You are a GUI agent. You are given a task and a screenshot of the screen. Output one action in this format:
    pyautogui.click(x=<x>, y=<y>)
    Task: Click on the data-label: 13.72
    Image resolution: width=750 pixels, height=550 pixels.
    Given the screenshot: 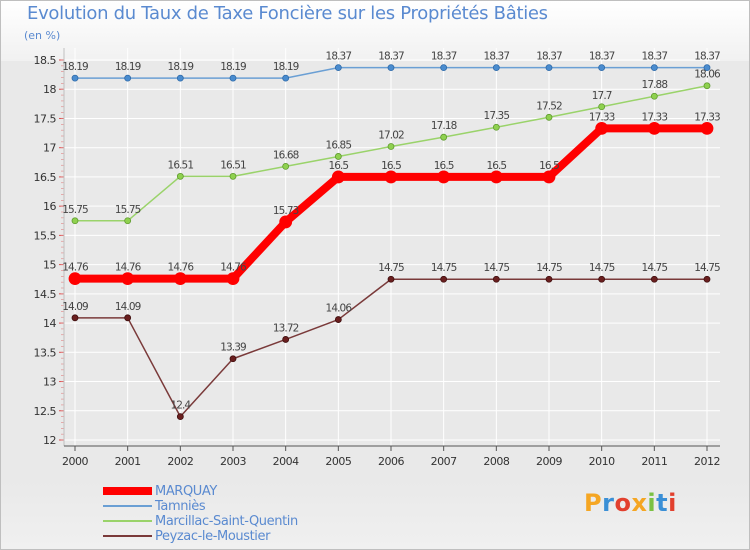 What is the action you would take?
    pyautogui.click(x=286, y=328)
    